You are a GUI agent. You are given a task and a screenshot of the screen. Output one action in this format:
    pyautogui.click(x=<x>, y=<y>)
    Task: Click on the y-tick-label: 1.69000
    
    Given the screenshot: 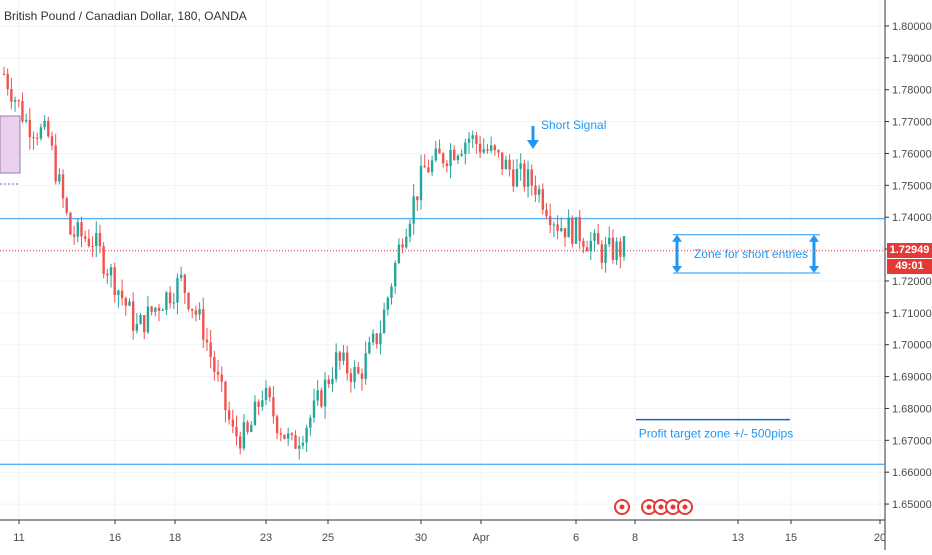 What is the action you would take?
    pyautogui.click(x=912, y=378)
    